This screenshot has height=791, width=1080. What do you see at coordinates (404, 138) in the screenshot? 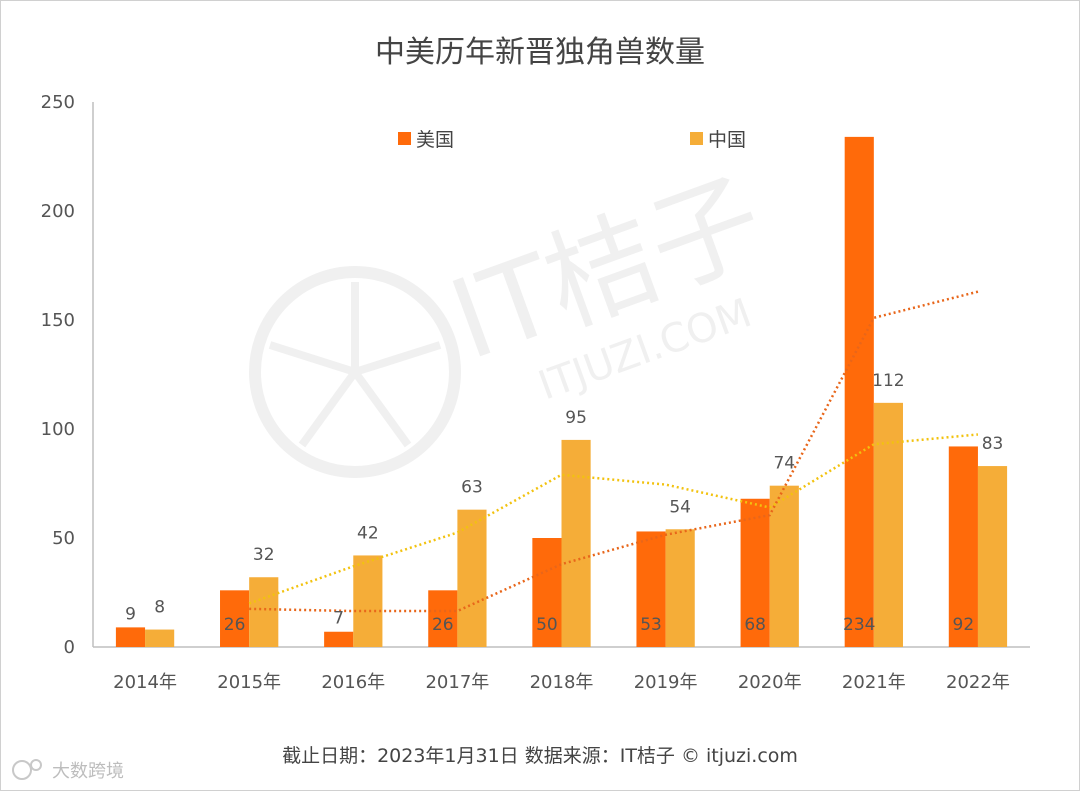
I see `legend-swatch-usa` at bounding box center [404, 138].